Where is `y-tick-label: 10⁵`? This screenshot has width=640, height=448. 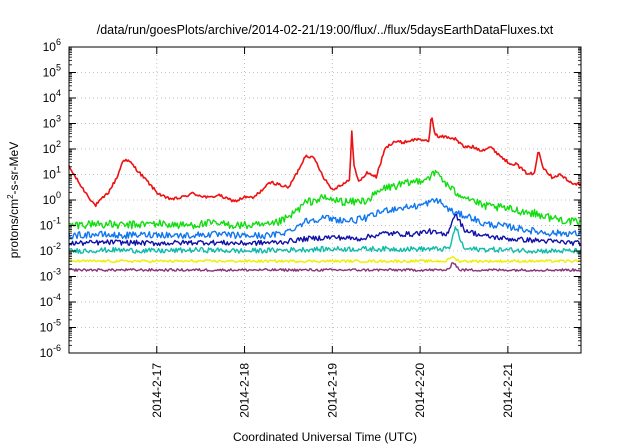 y-tick-label: 10⁵ is located at coordinates (52, 71).